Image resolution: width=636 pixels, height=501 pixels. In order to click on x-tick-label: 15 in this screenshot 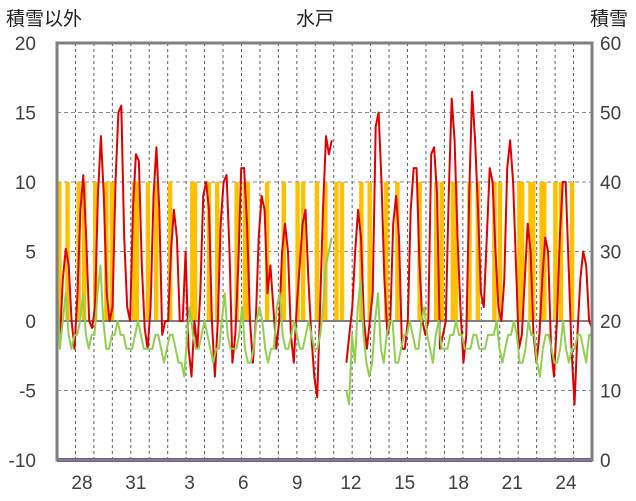, I will do `click(404, 483)`.